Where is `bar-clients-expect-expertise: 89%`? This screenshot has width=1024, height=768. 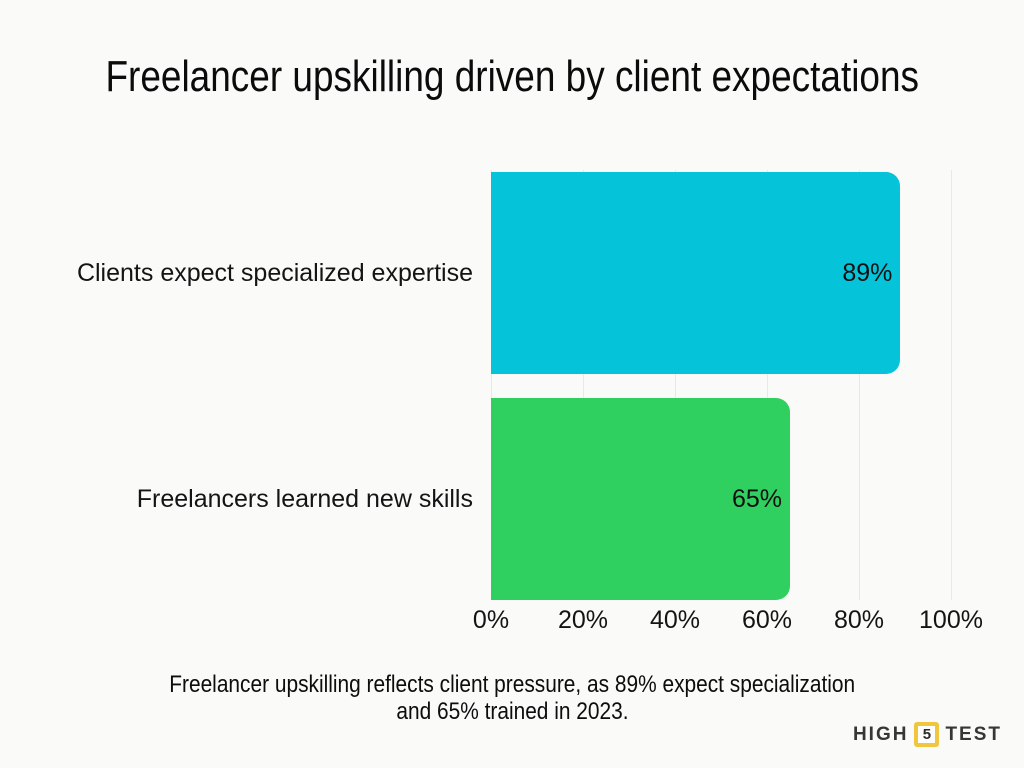
bar-clients-expect-expertise: 89% is located at coordinates (696, 273).